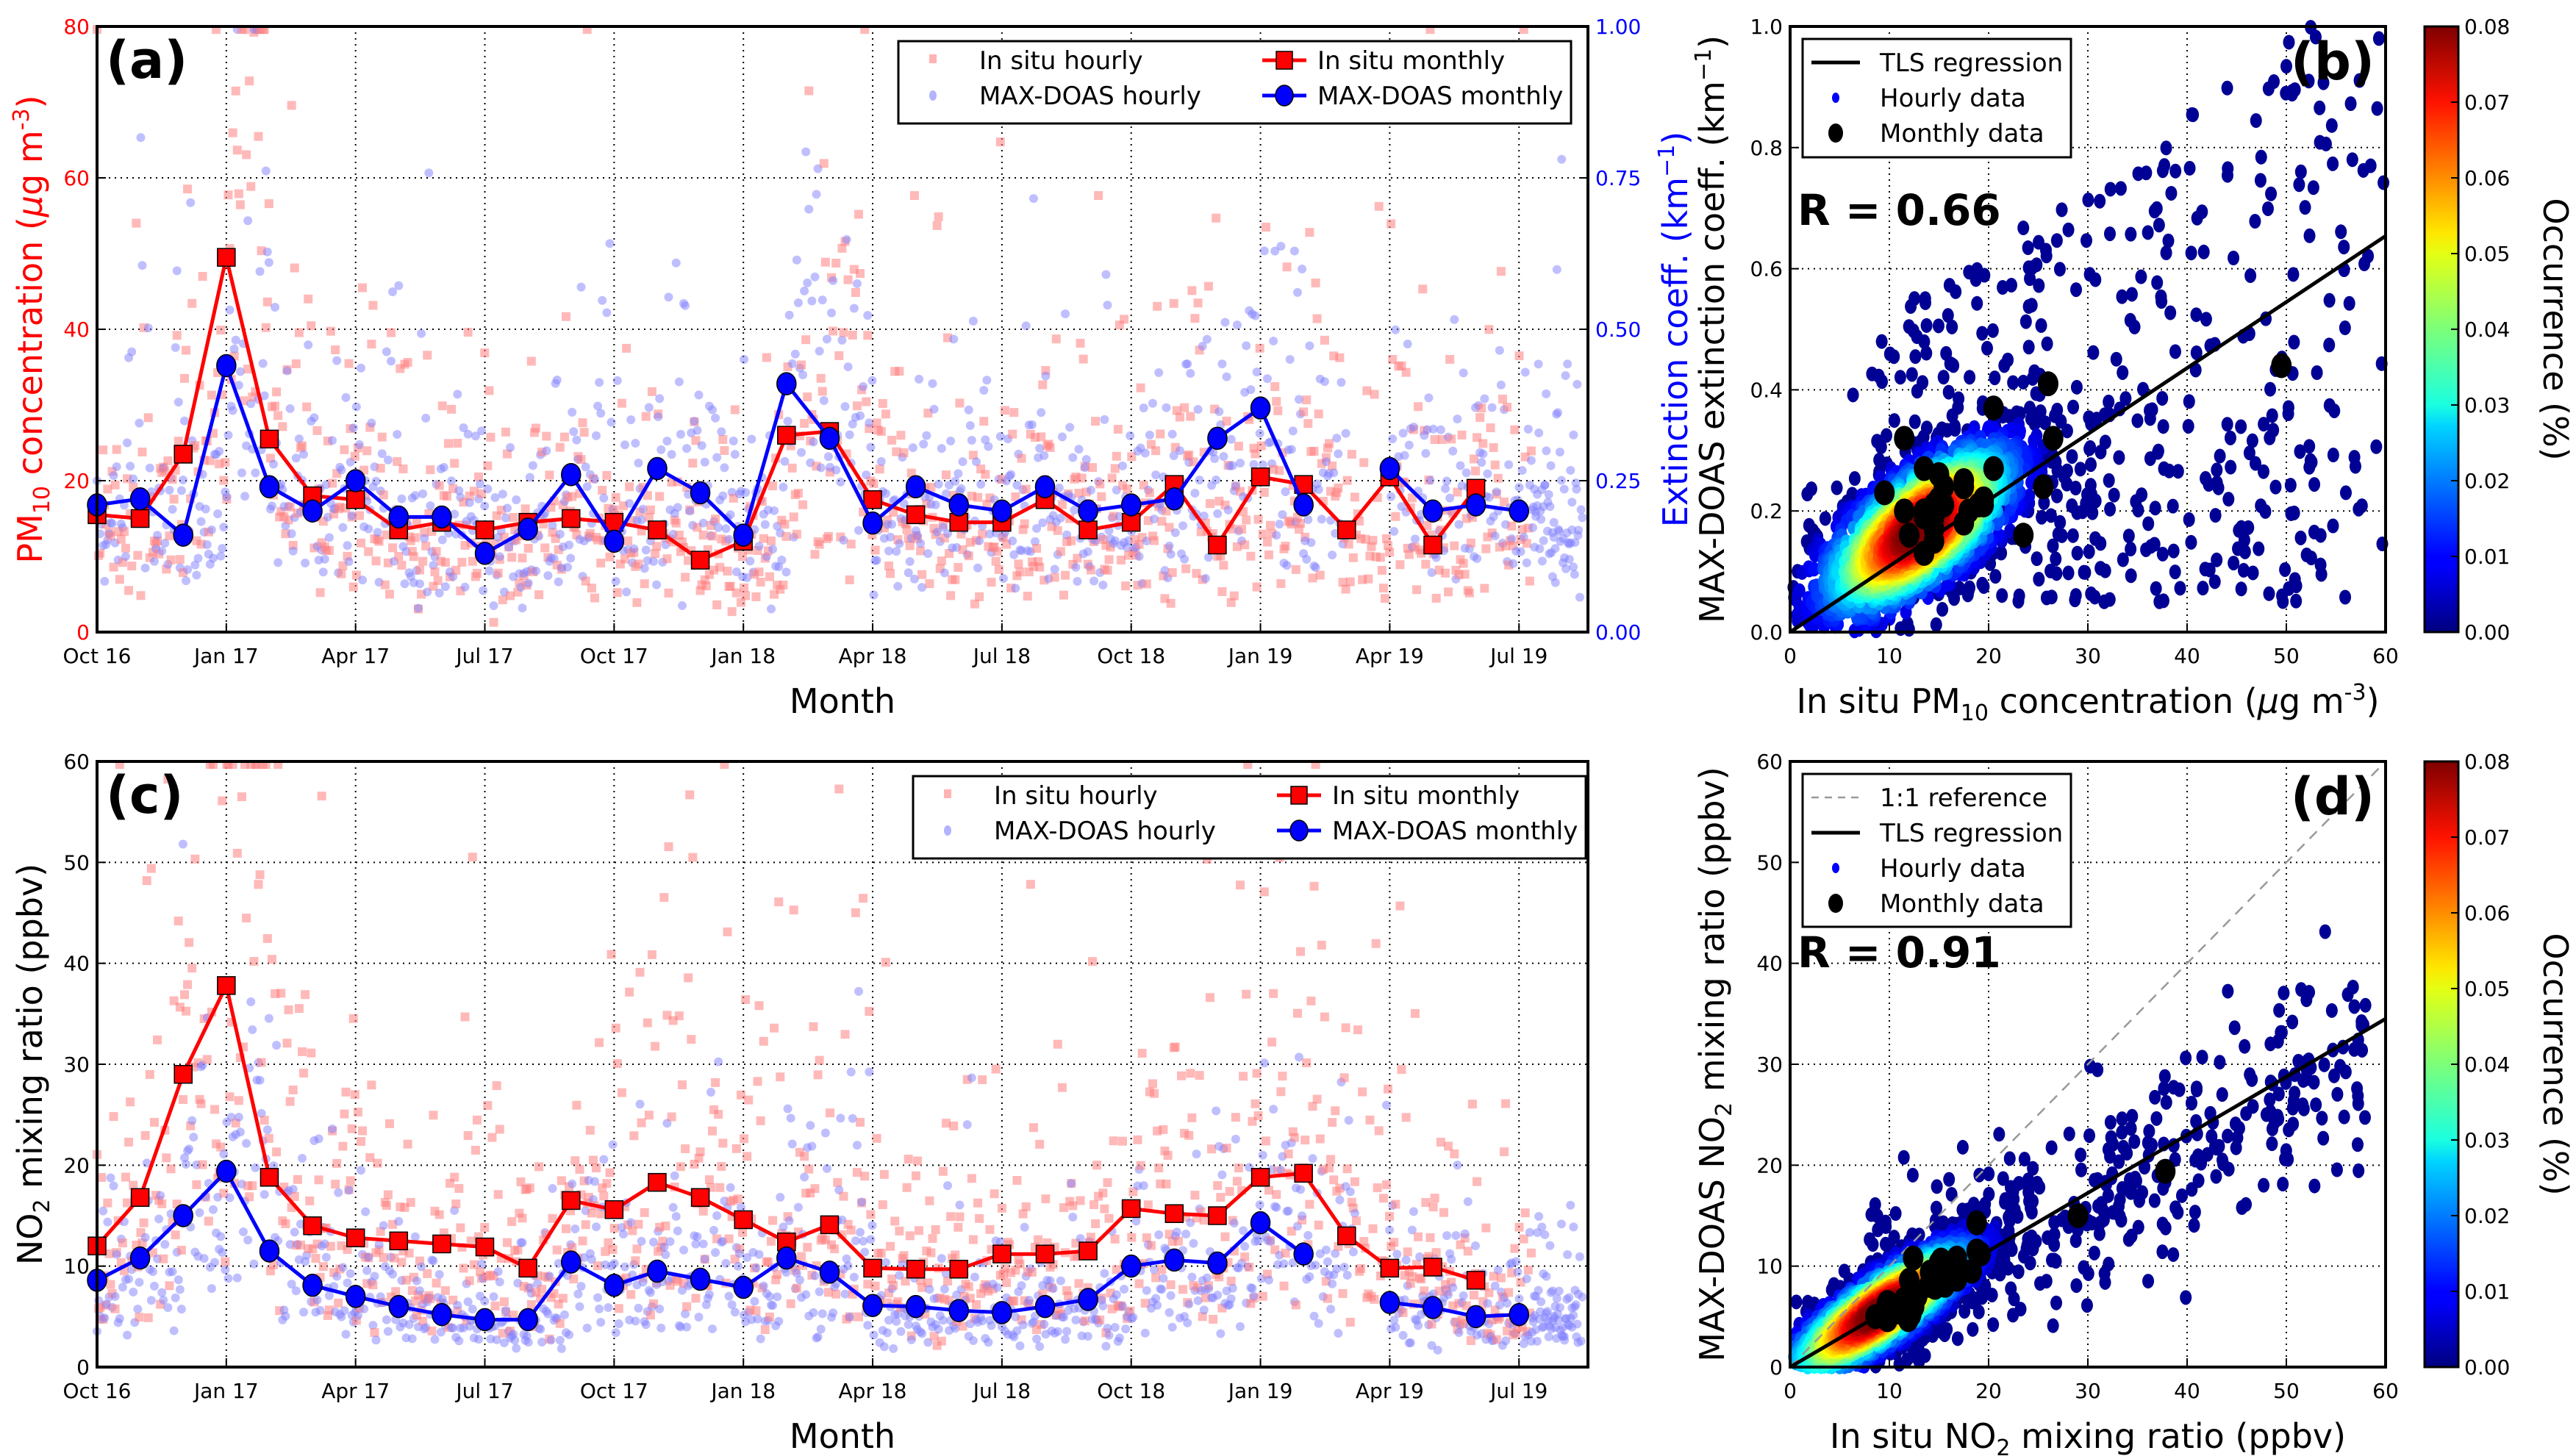  I want to click on x-tick-label: Jul 19, so click(1519, 656).